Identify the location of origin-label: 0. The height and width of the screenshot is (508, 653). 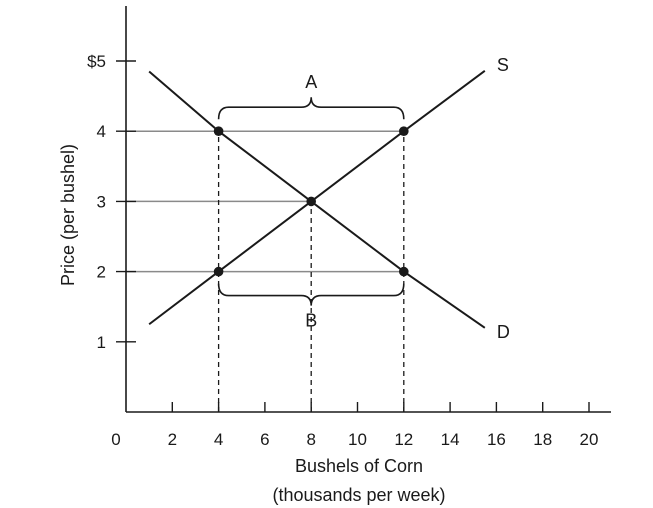
(115, 439).